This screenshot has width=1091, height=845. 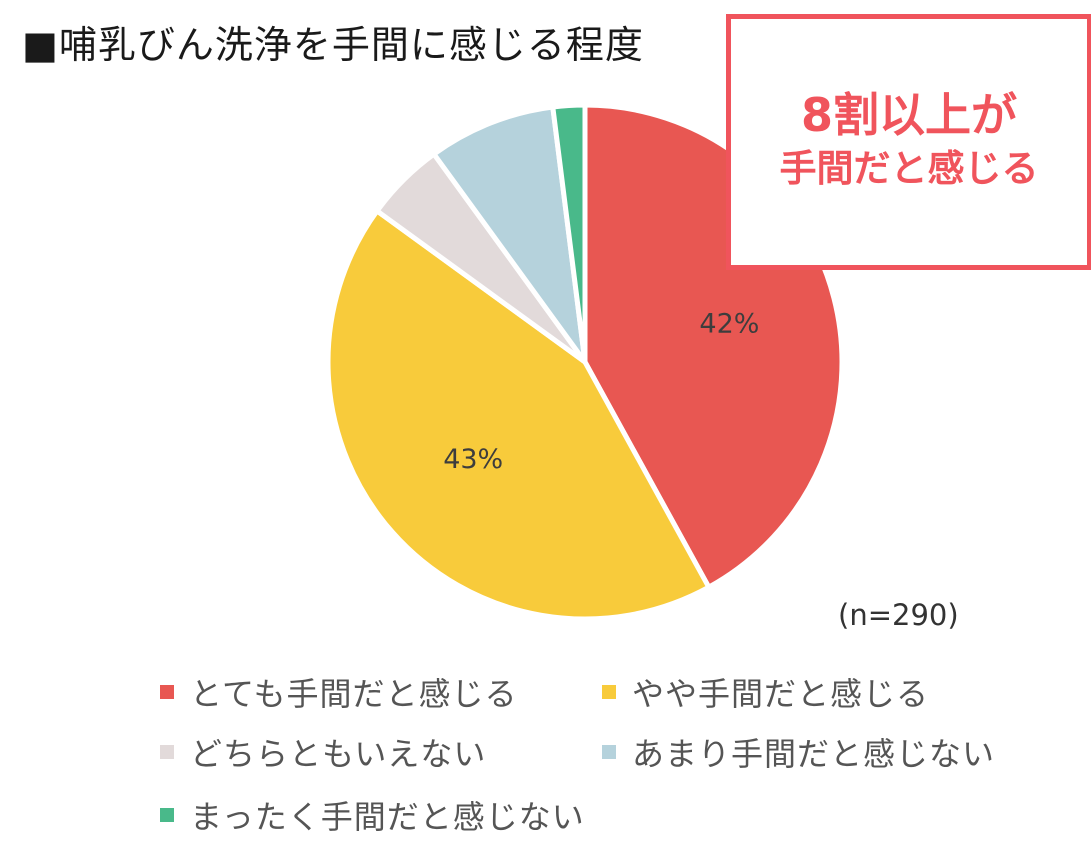 I want to click on chart-title: ■哺乳びん洗浄を手間に感じる程度, so click(x=333, y=45).